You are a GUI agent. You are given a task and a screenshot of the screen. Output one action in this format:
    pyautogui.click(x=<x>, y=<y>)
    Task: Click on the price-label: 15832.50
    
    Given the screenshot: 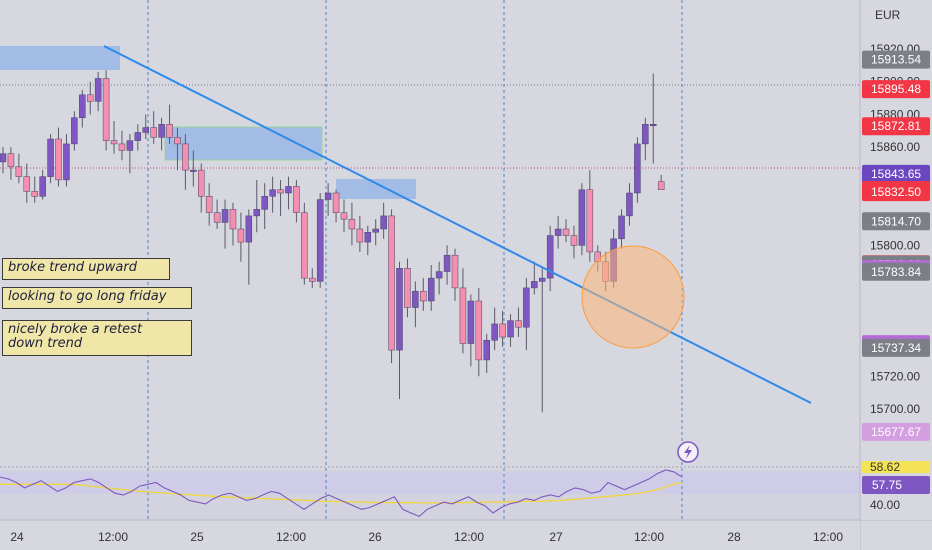 What is the action you would take?
    pyautogui.click(x=896, y=192)
    